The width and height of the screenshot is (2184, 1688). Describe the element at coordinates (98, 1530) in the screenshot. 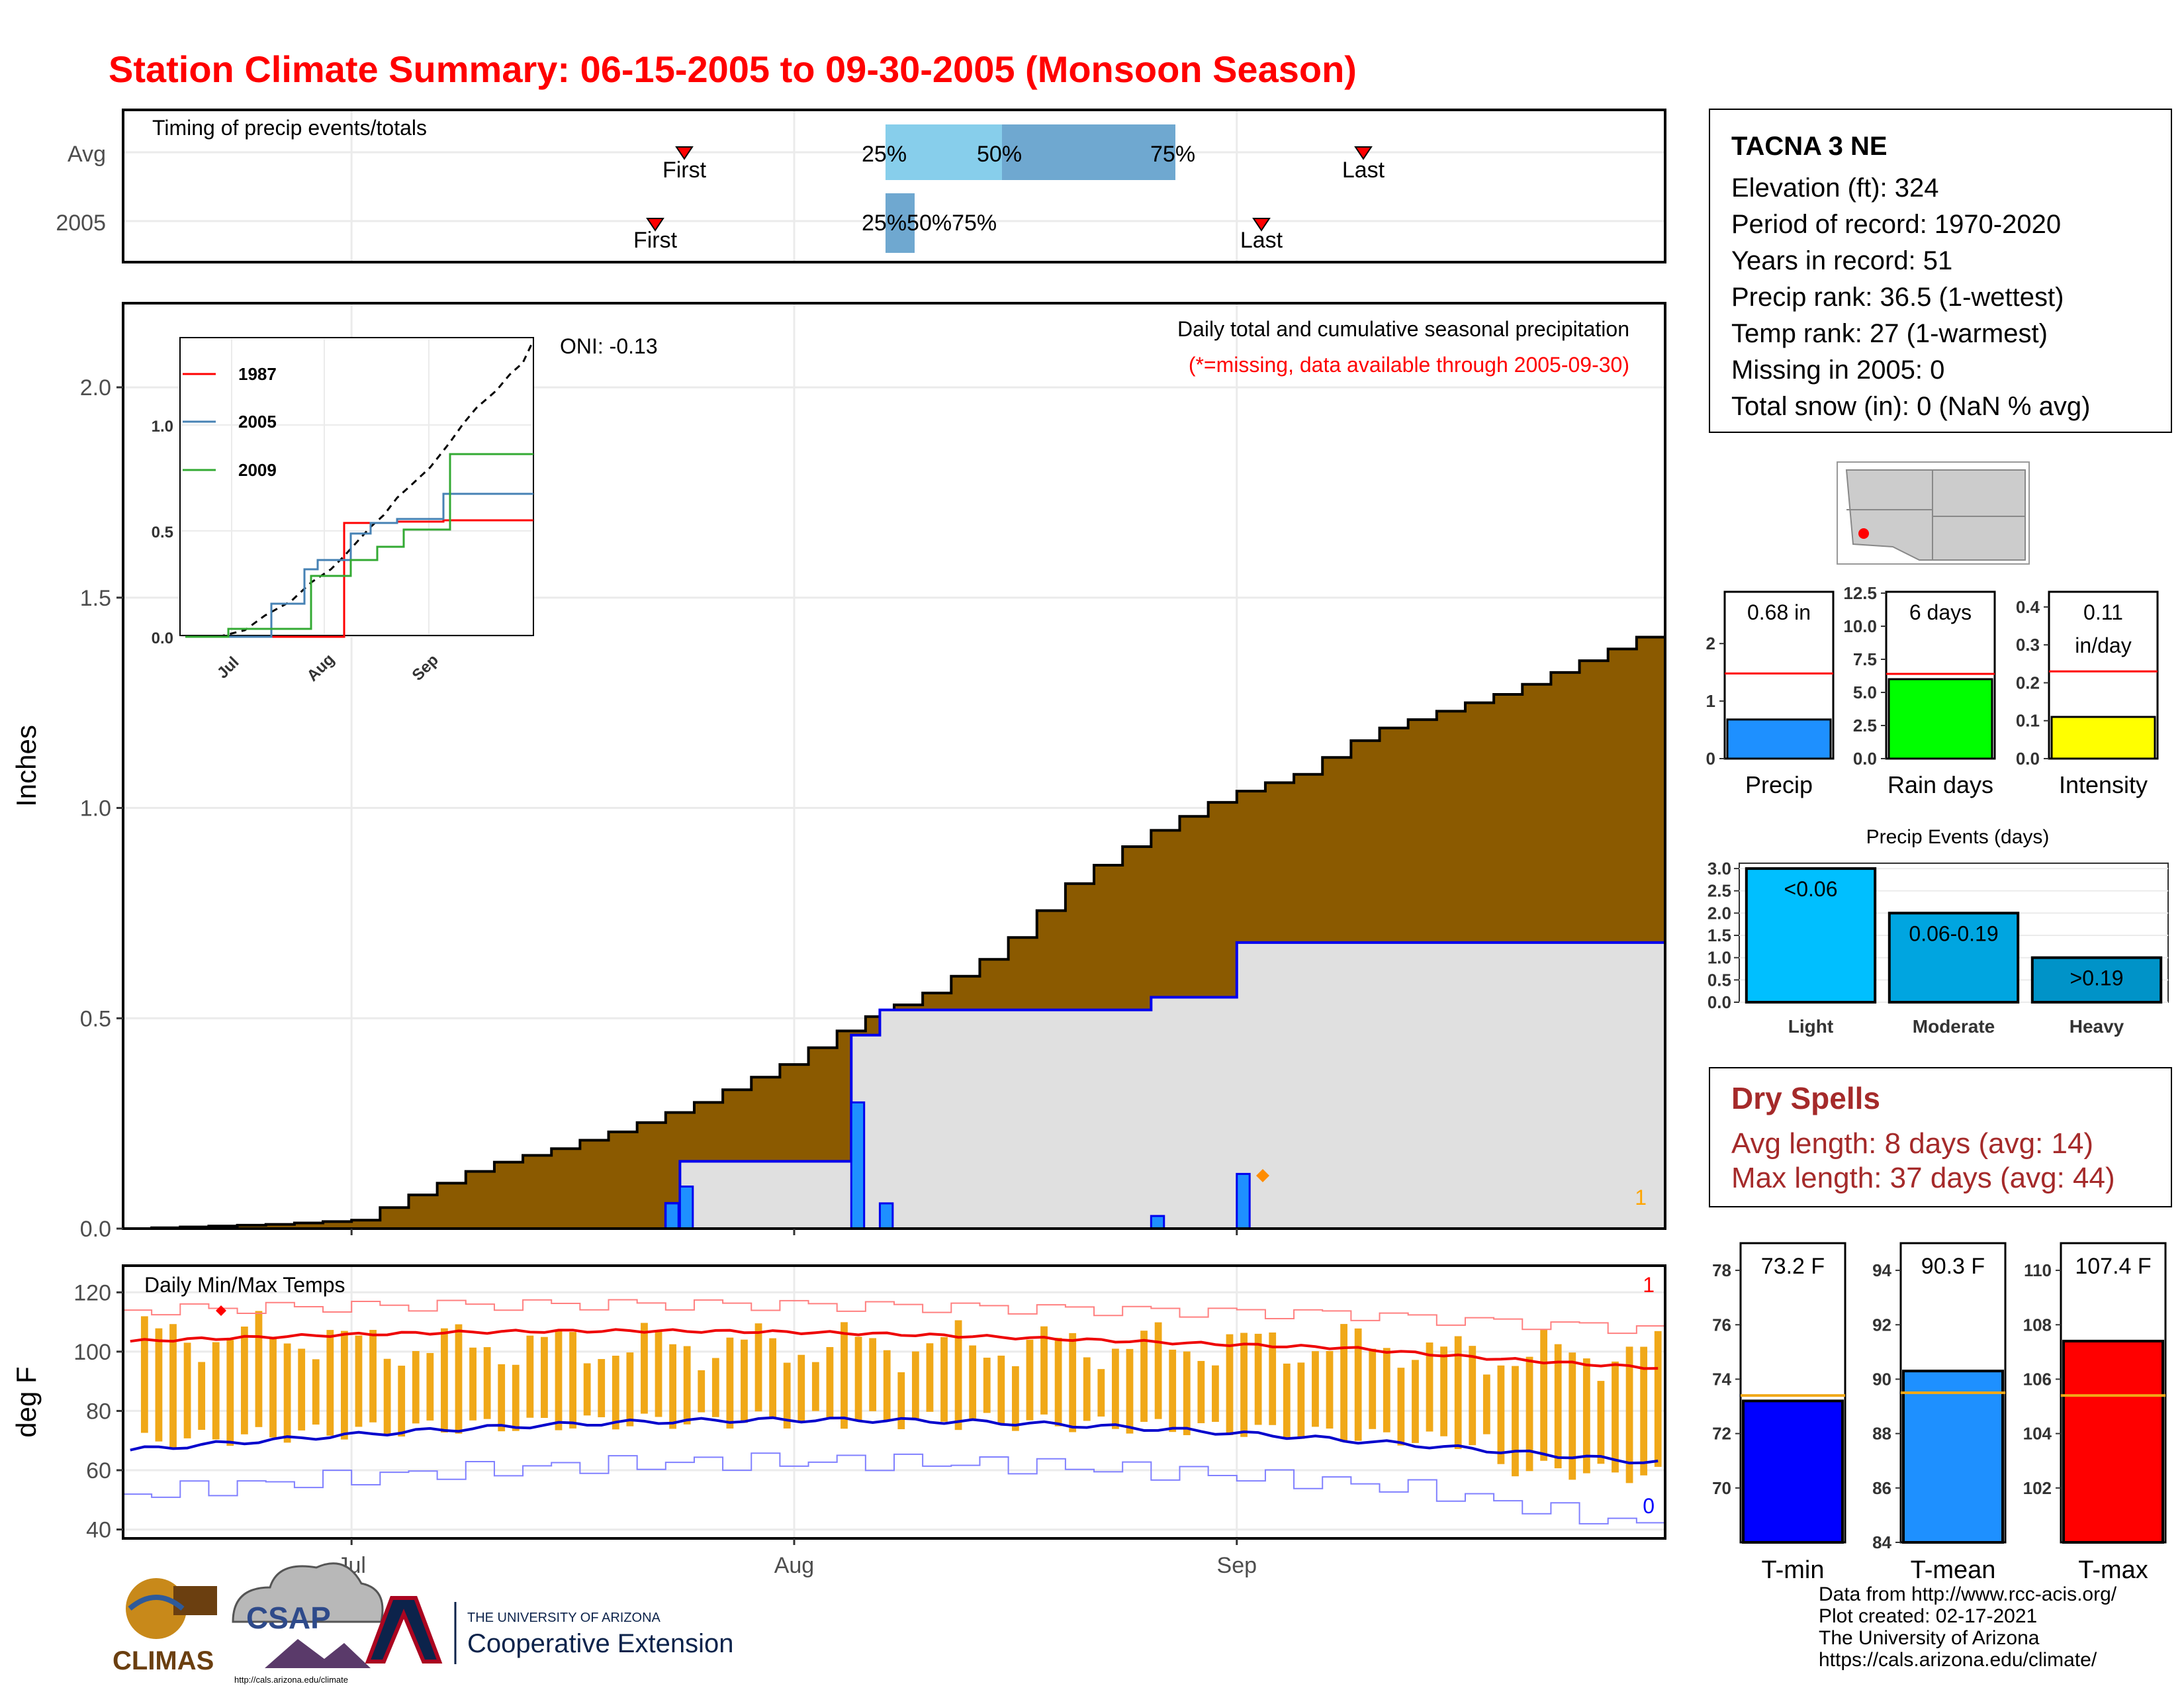

I see `temp-ytick-label: 40` at that location.